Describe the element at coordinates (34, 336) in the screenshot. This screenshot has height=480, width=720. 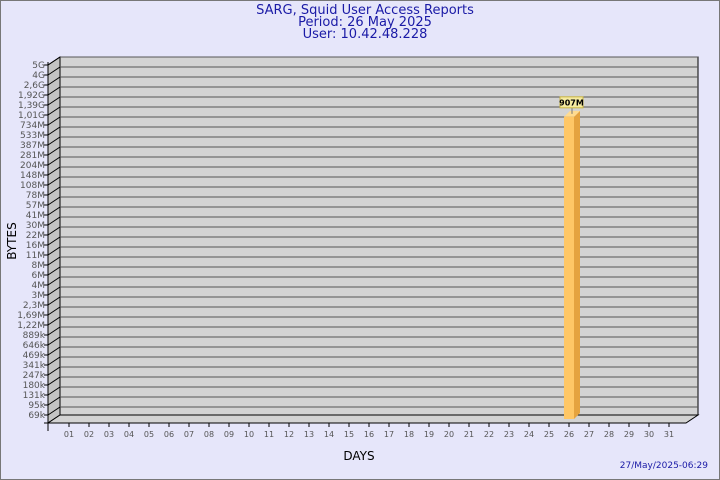
I see `y-tick-label: 889k` at that location.